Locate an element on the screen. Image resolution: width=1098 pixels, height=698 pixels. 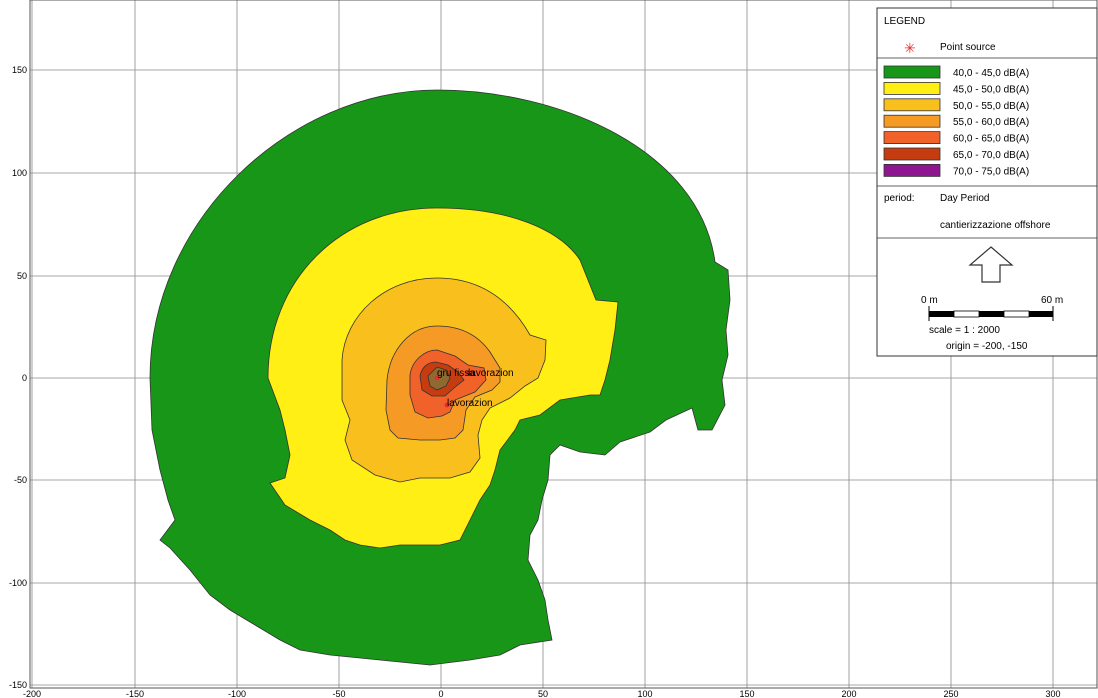
x-tick-label: 50 is located at coordinates (543, 693).